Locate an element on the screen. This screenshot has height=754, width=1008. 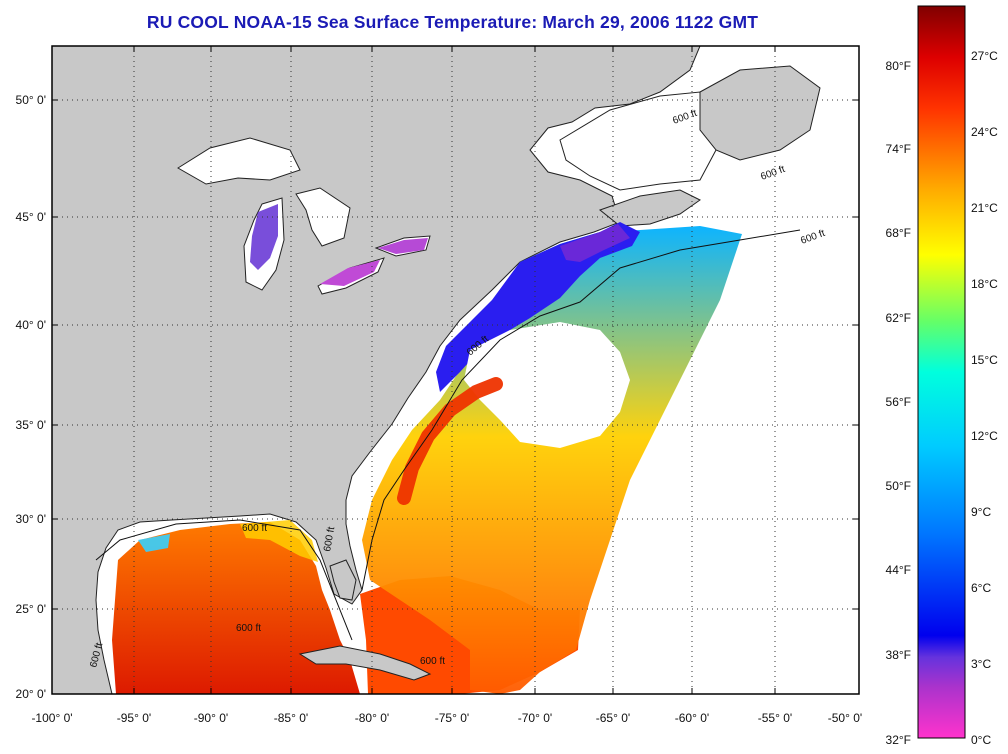
lat-label: 40° 0' is located at coordinates (31, 325).